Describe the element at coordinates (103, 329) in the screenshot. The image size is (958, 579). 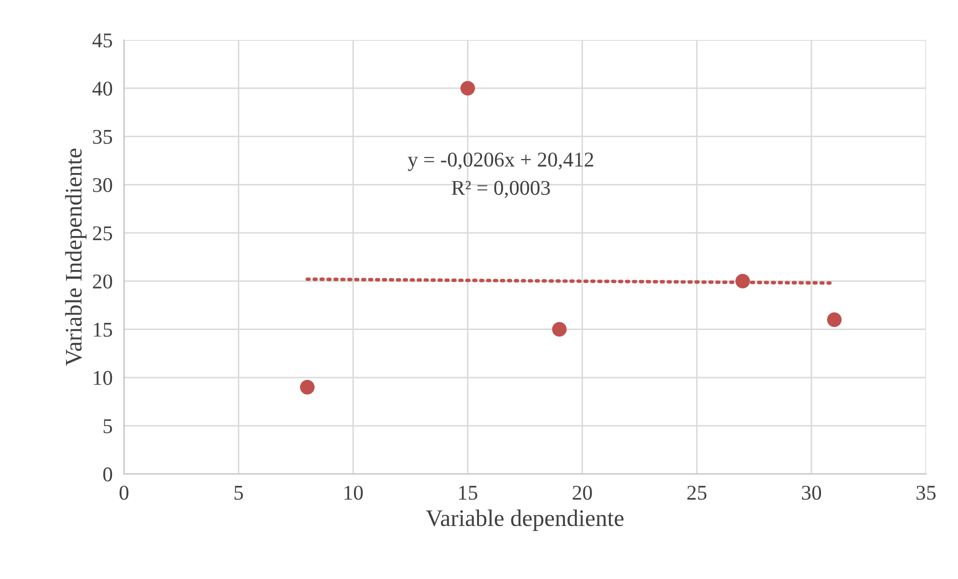
I see `y-tick-label: 15` at that location.